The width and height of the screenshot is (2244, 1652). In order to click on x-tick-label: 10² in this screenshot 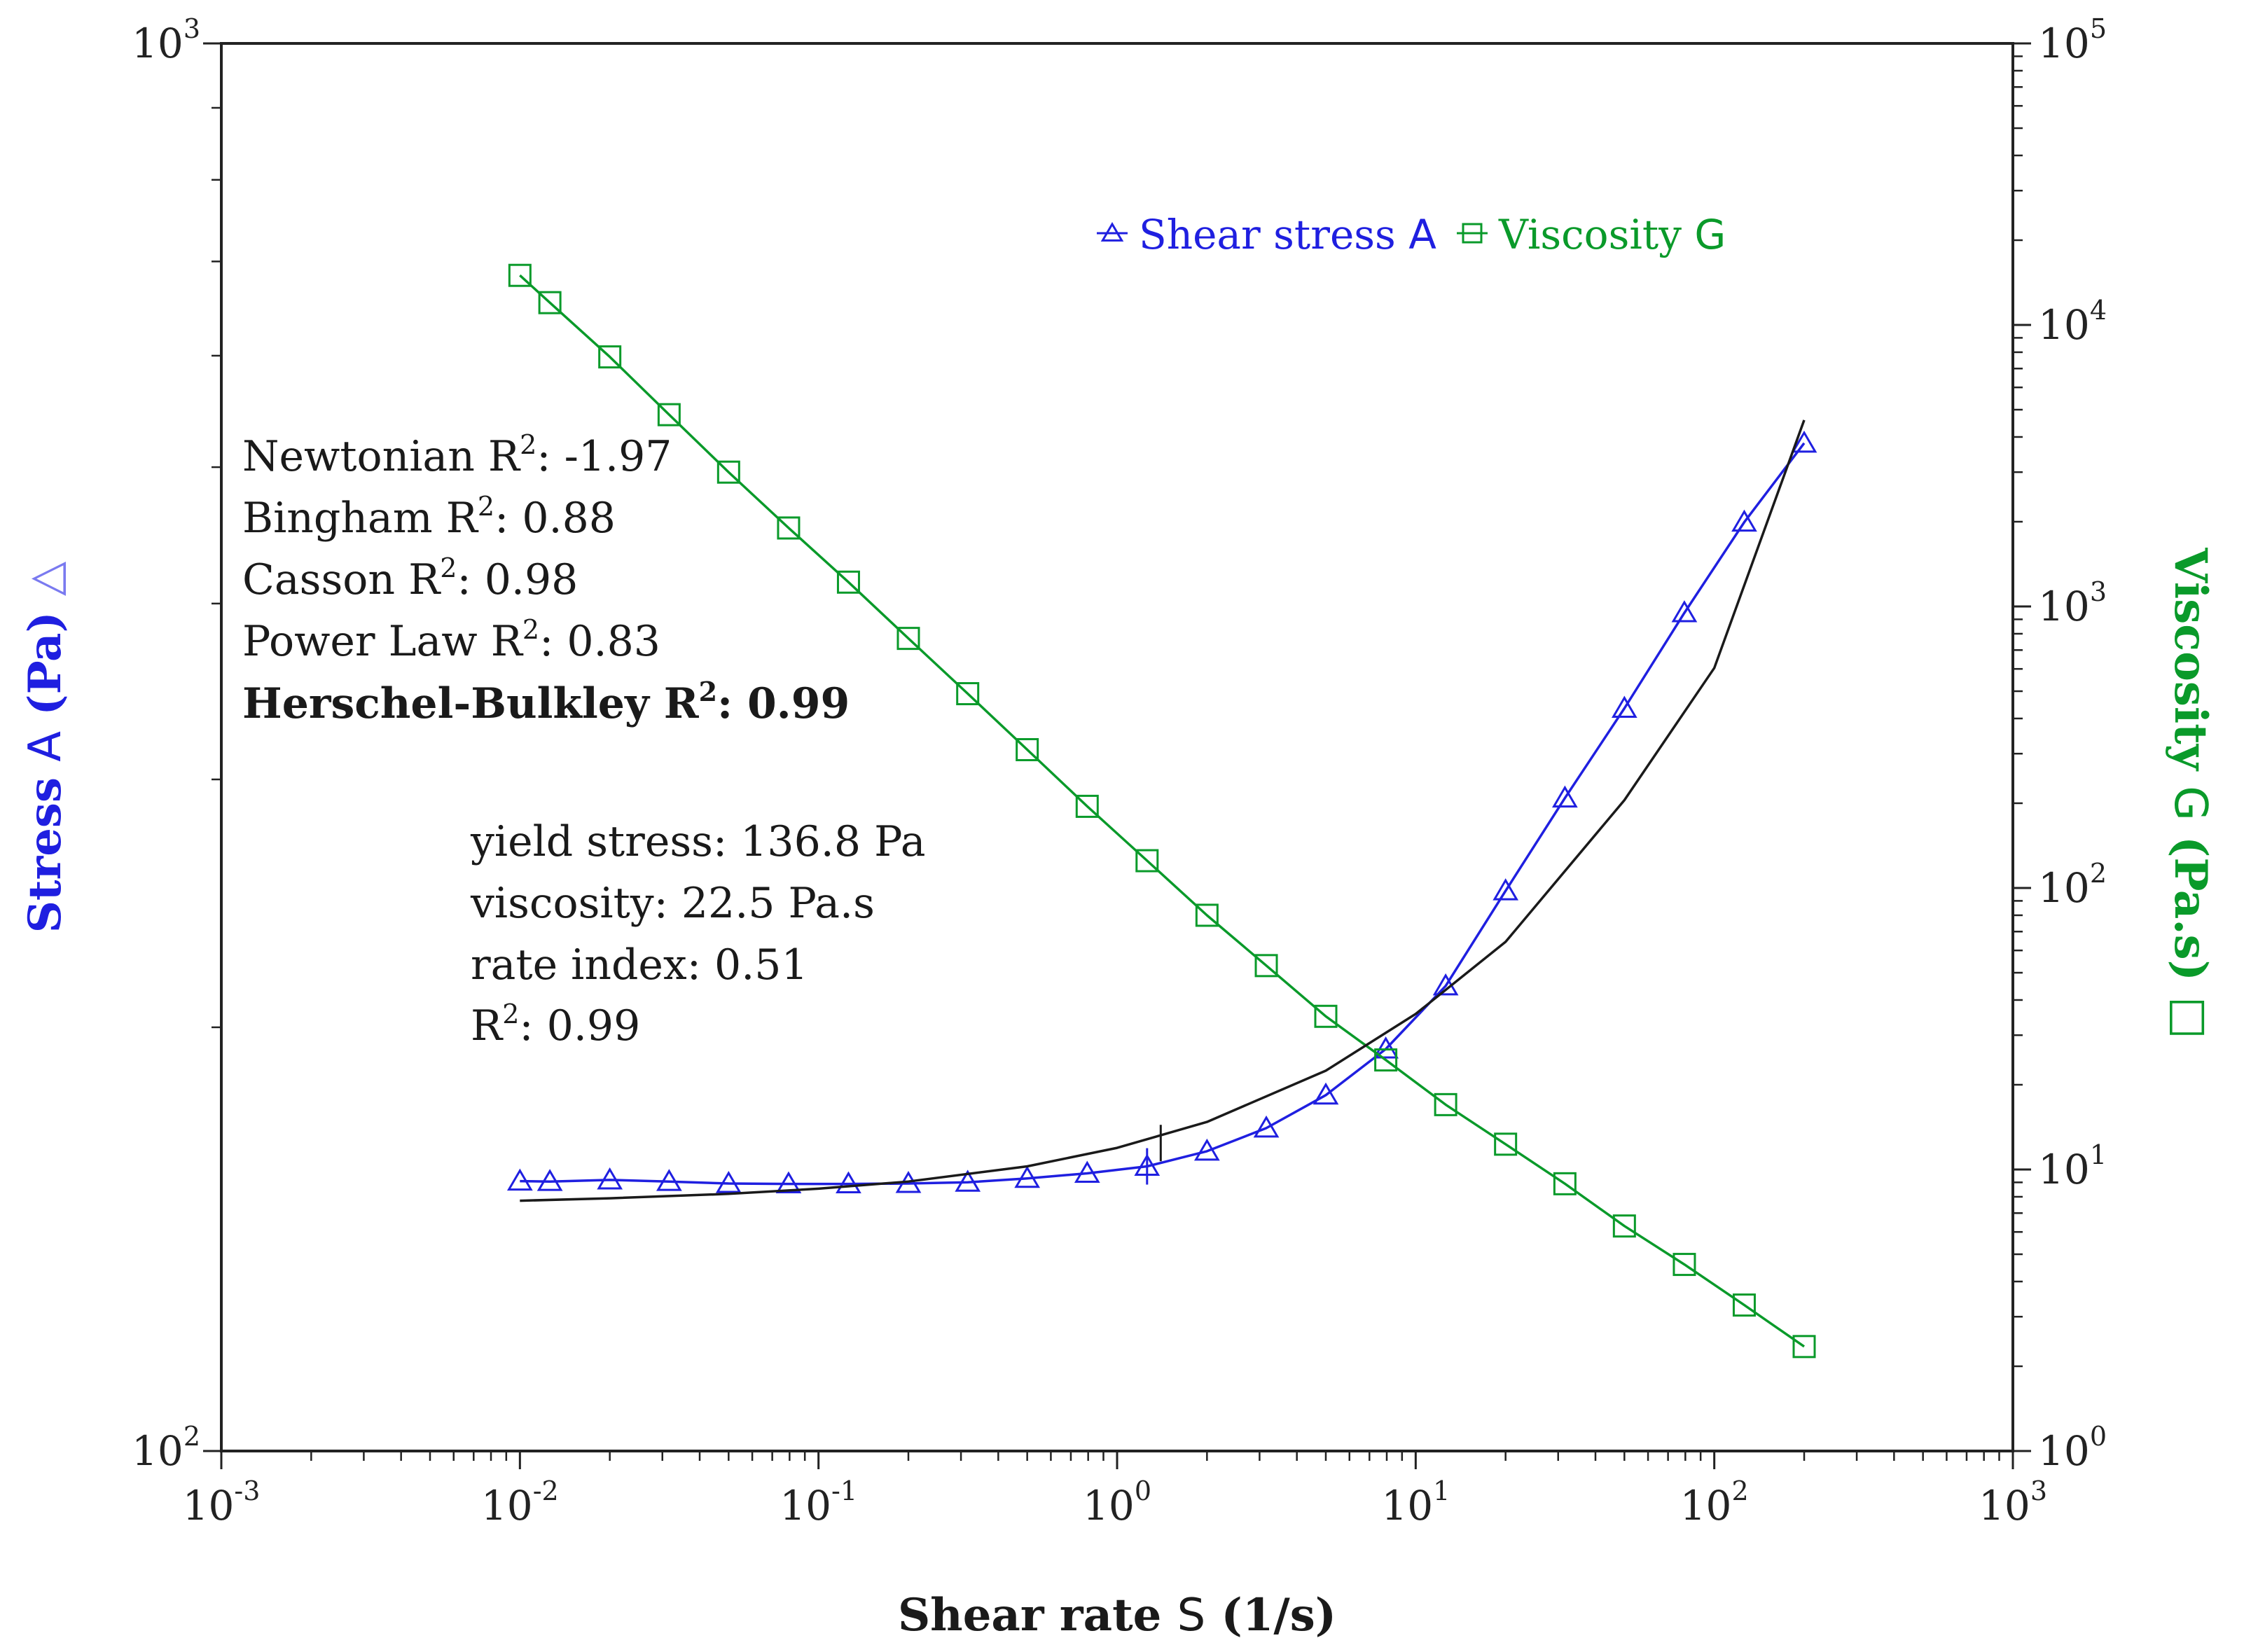, I will do `click(1715, 1502)`.